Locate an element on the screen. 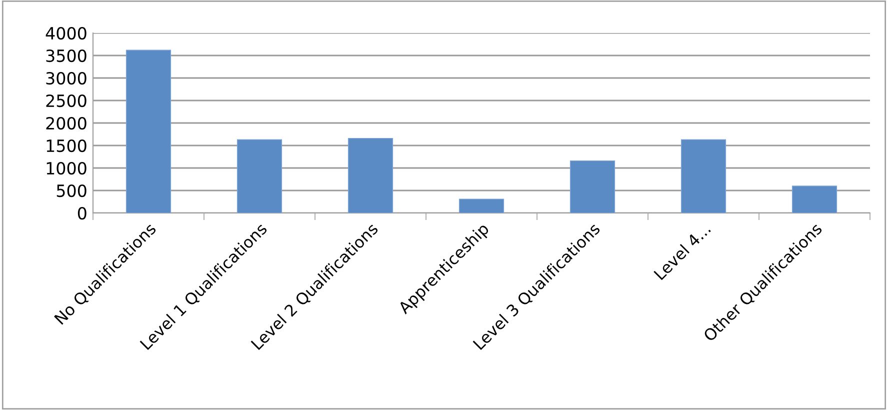 The image size is (888, 410). y-tick-label: 4000 is located at coordinates (66, 33).